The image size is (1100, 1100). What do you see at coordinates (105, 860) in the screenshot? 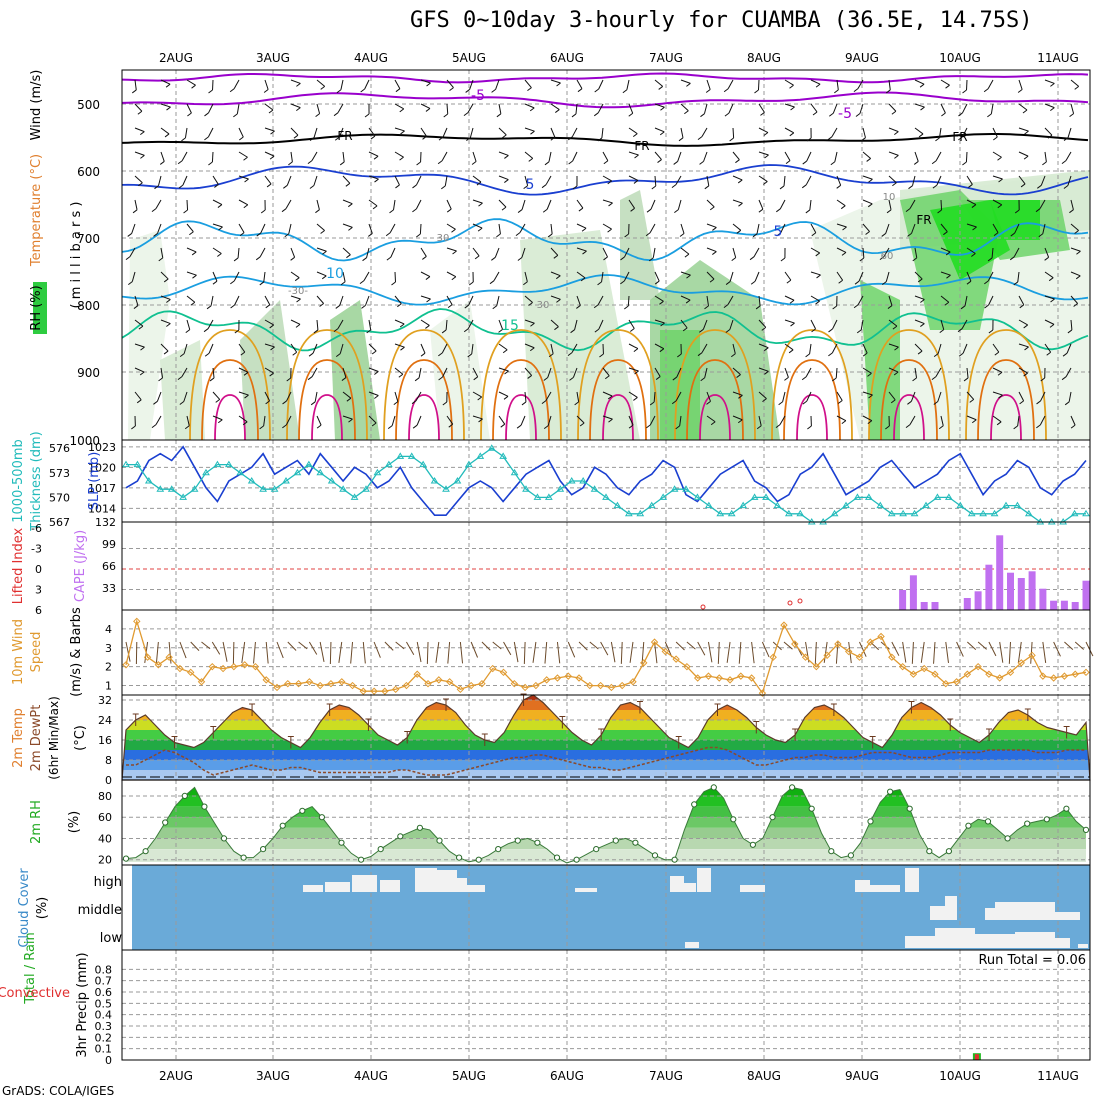
I see `rh-tick: 20` at bounding box center [105, 860].